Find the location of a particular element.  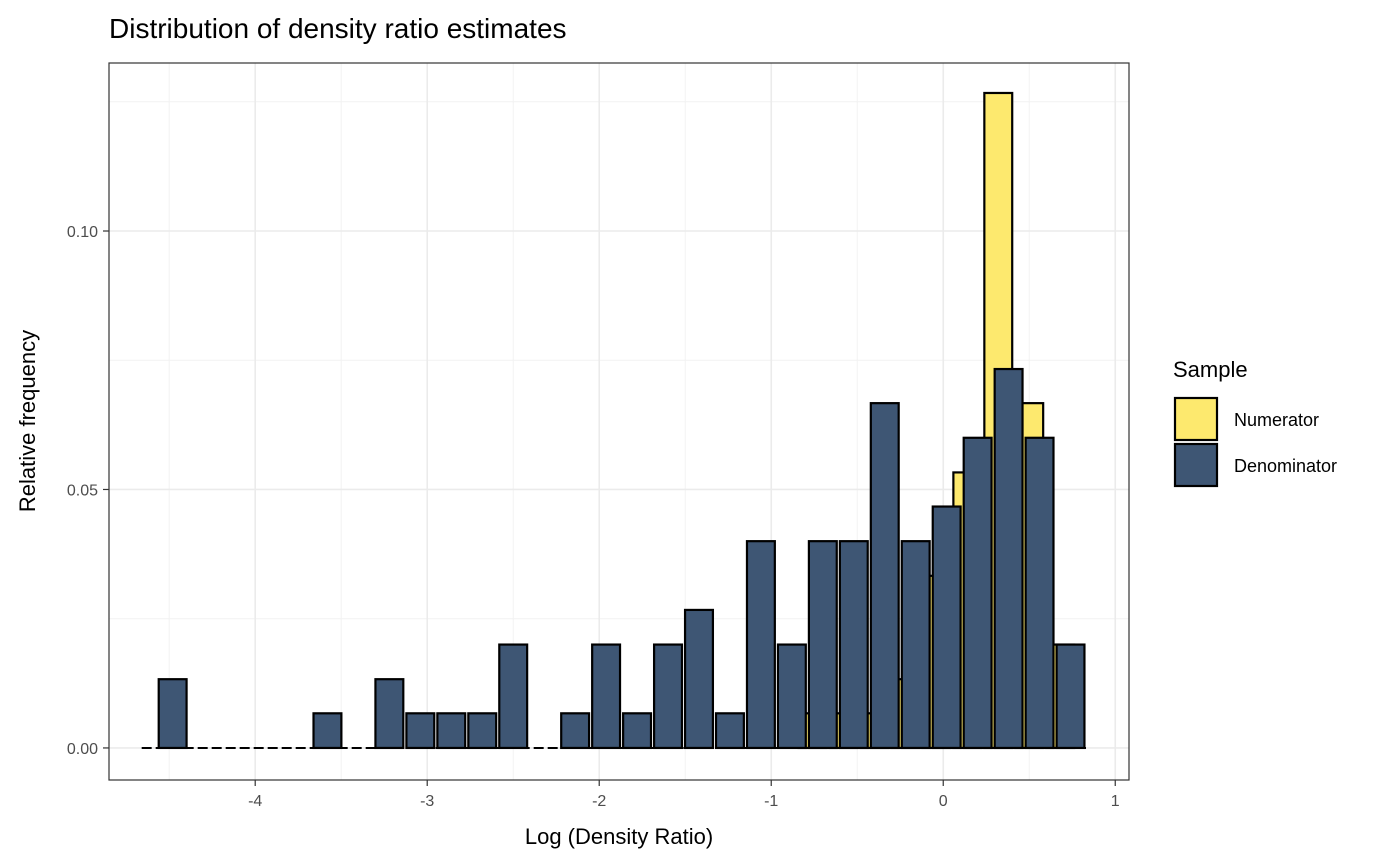

y-tick-label: 0.10 is located at coordinates (82, 232).